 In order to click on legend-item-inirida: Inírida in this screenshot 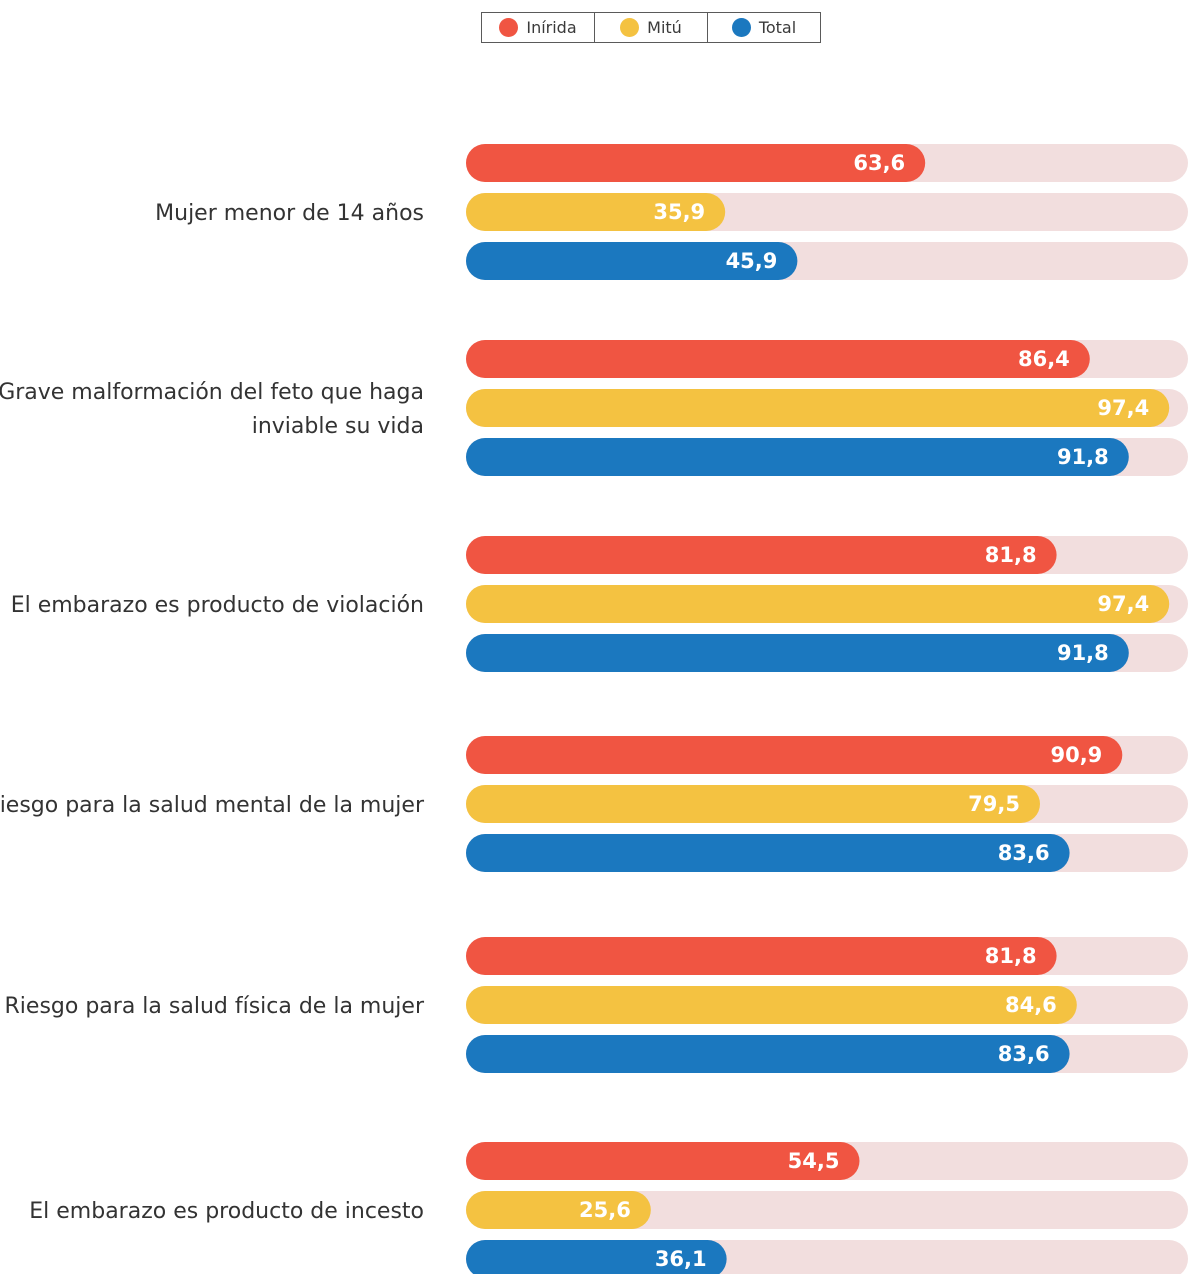, I will do `click(538, 27)`.